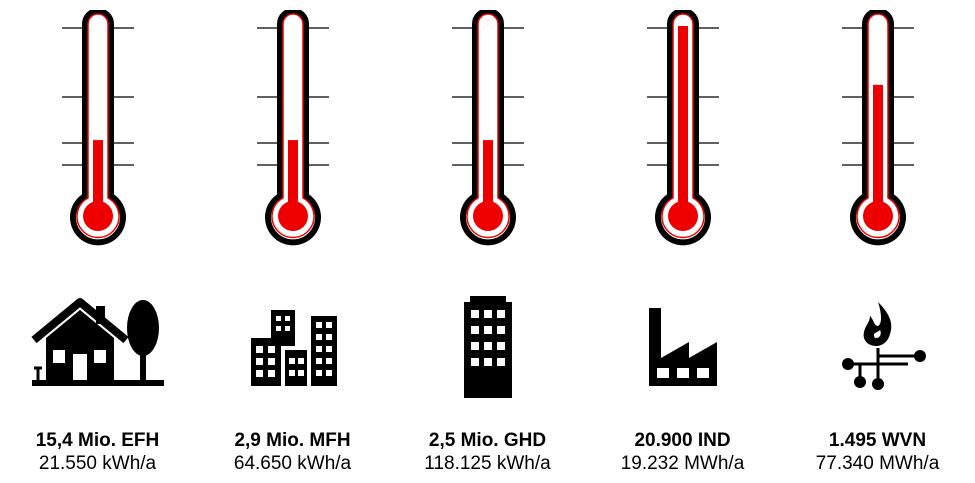  What do you see at coordinates (97, 463) in the screenshot?
I see `energy-demand: 21.550 kWh/a` at bounding box center [97, 463].